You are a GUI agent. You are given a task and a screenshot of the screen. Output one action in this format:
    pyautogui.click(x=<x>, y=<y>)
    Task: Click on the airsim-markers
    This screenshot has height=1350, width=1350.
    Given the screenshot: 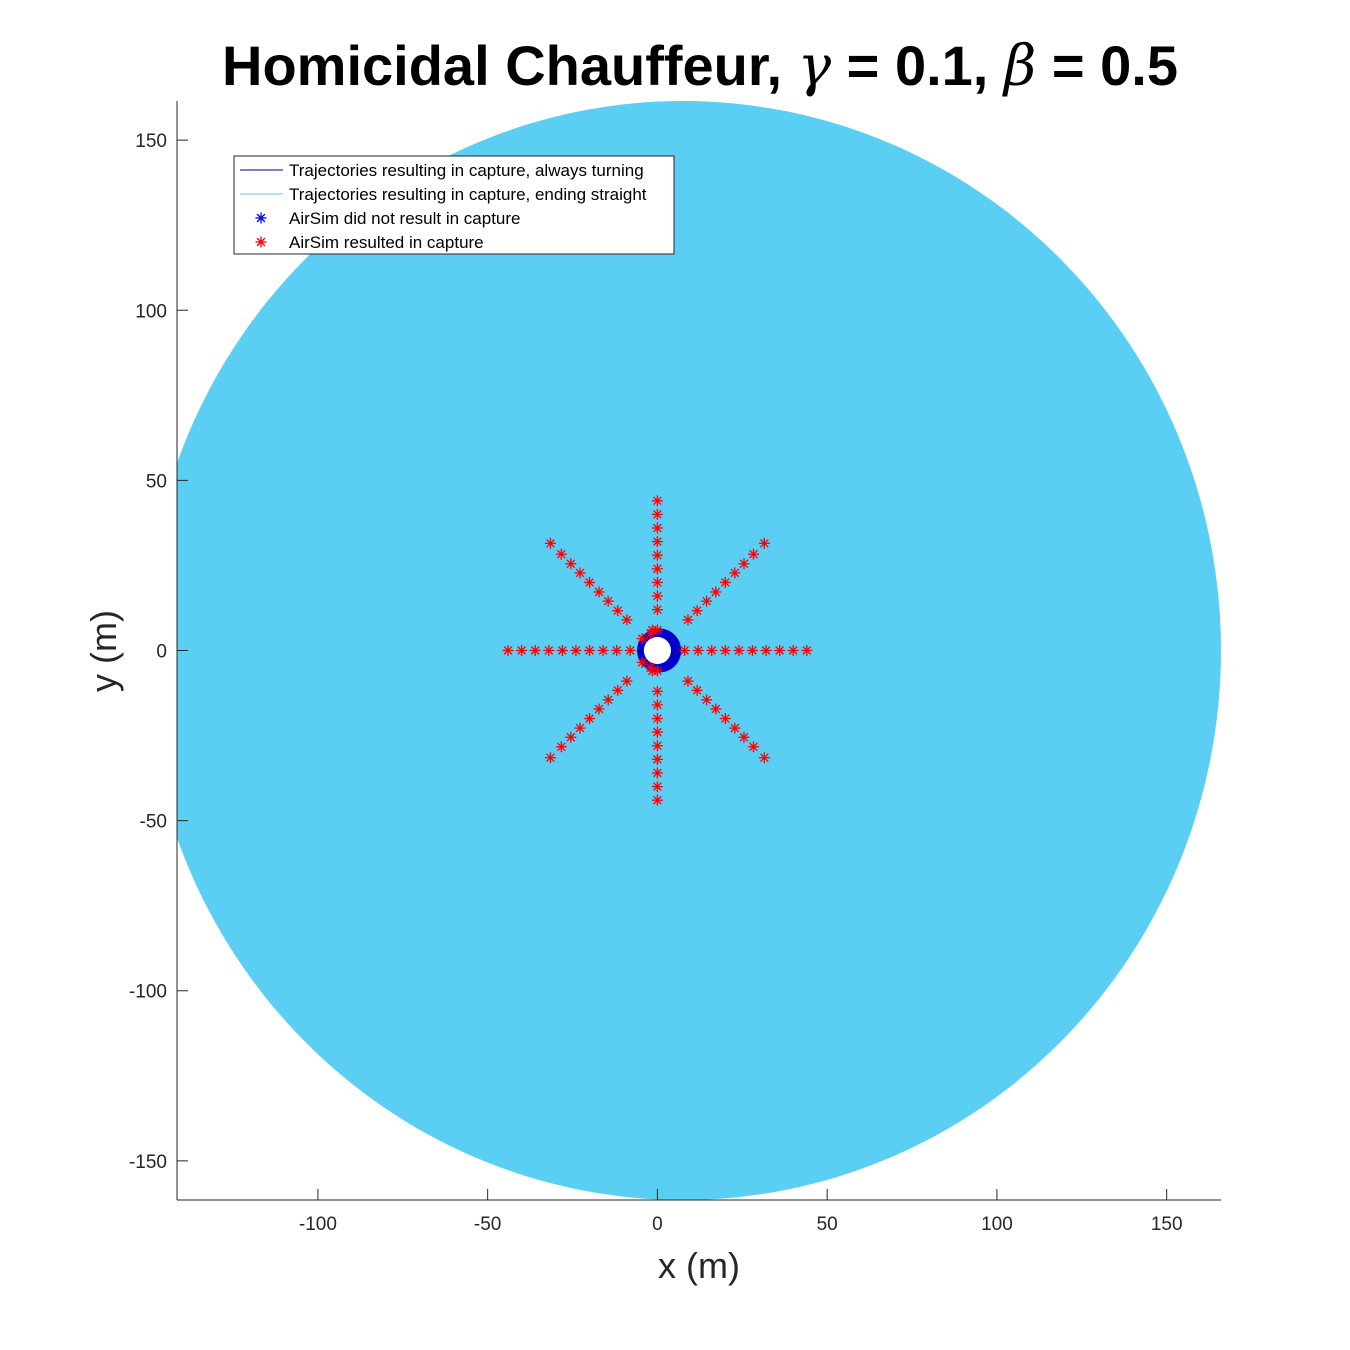 What is the action you would take?
    pyautogui.click(x=657, y=650)
    